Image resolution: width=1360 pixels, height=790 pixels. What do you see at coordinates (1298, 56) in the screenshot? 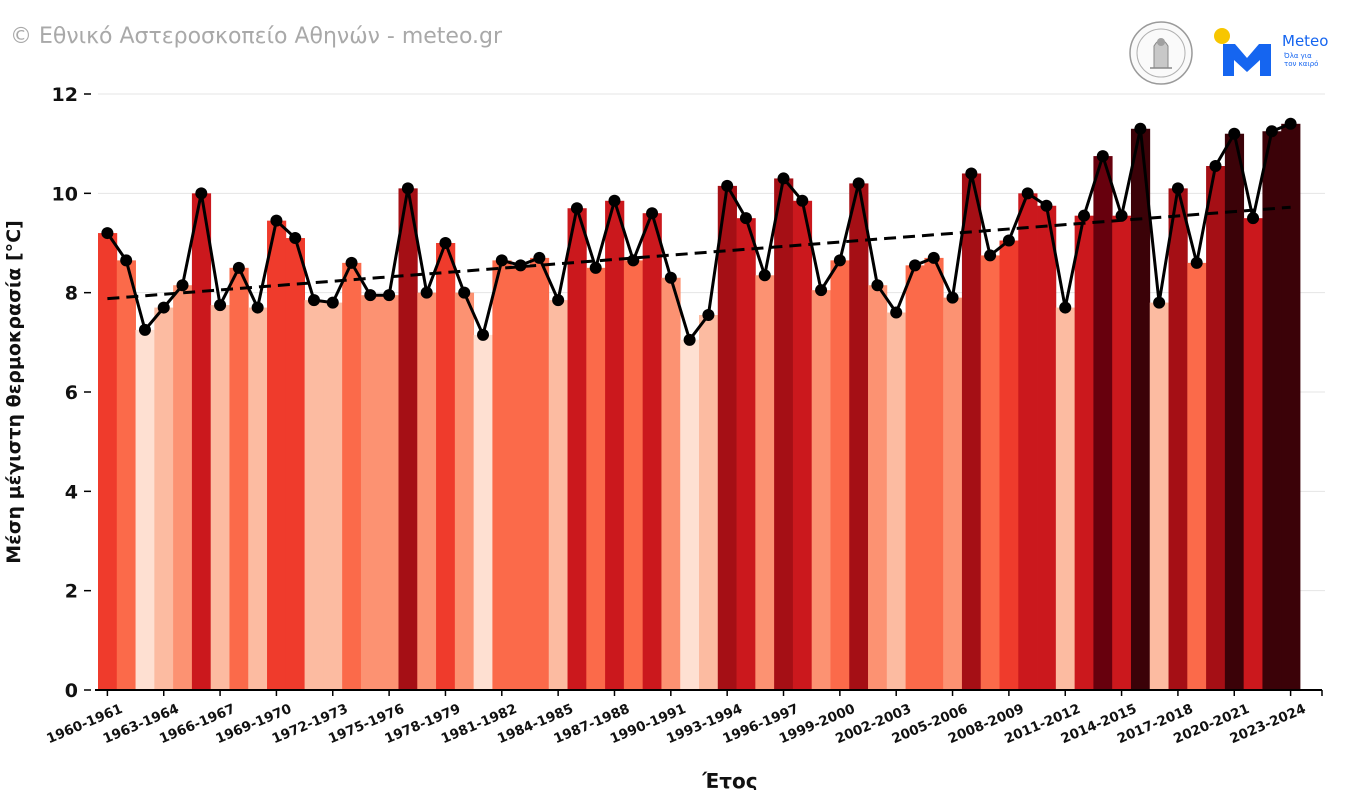
I see `meteo-tagline-line-1: Όλα για` at bounding box center [1298, 56].